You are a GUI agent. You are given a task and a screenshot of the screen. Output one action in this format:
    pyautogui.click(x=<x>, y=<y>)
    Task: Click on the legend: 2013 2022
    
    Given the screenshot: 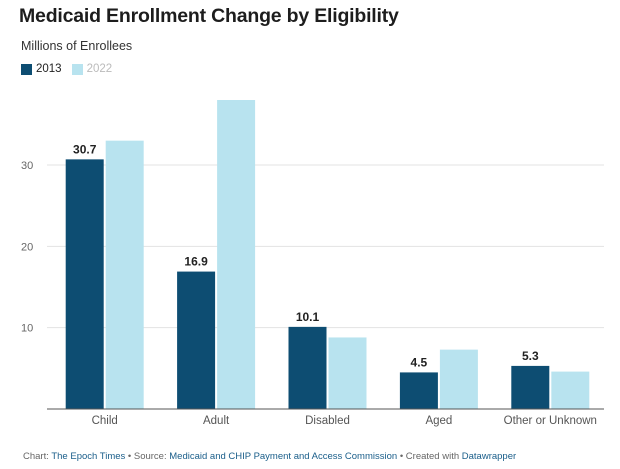 What is the action you would take?
    pyautogui.click(x=71, y=69)
    